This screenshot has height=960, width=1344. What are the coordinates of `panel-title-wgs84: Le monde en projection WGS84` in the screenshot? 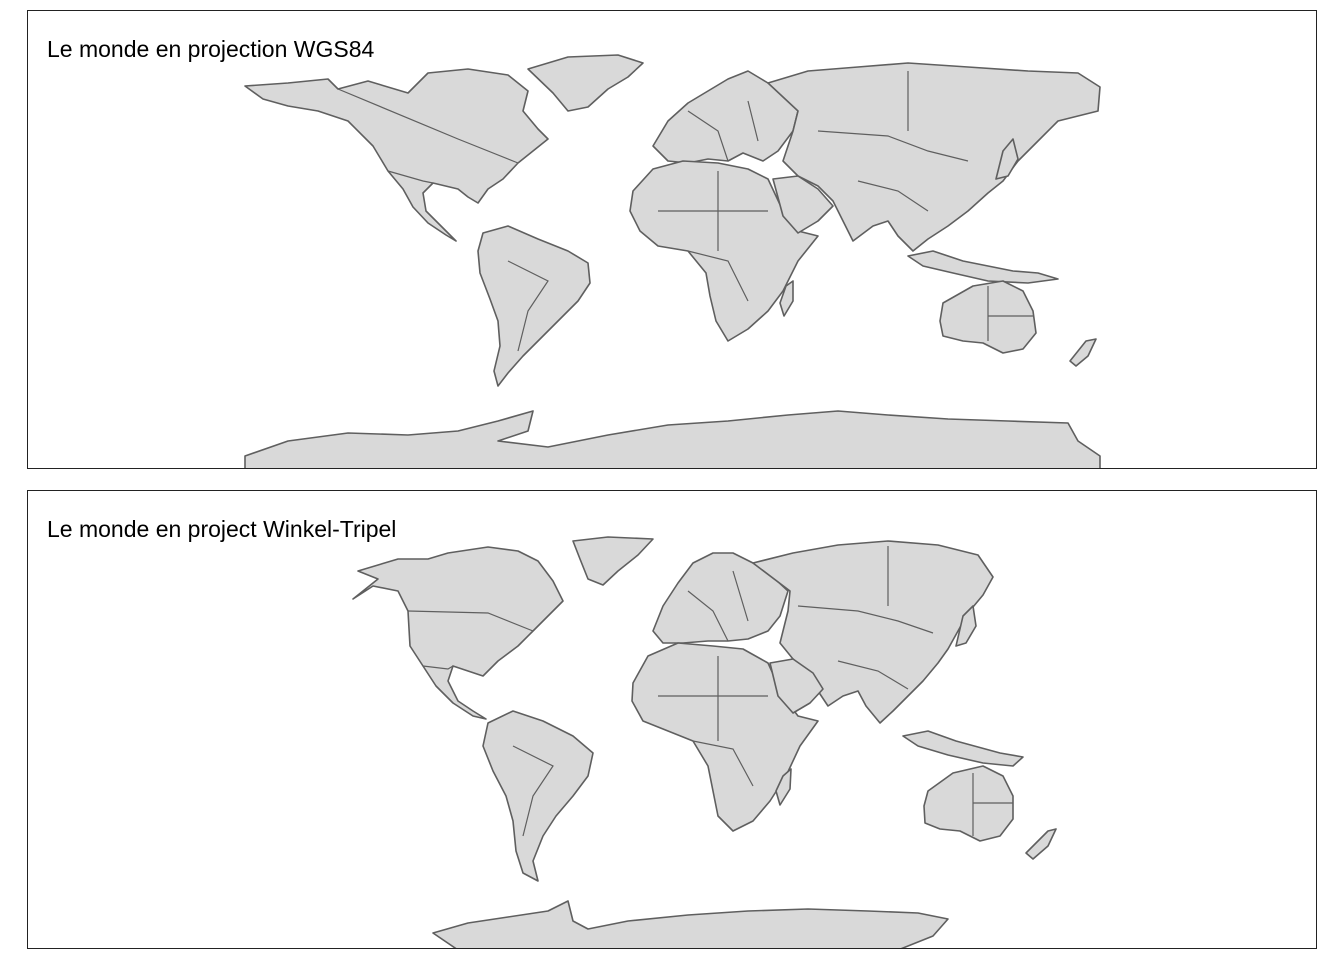 It's located at (211, 49).